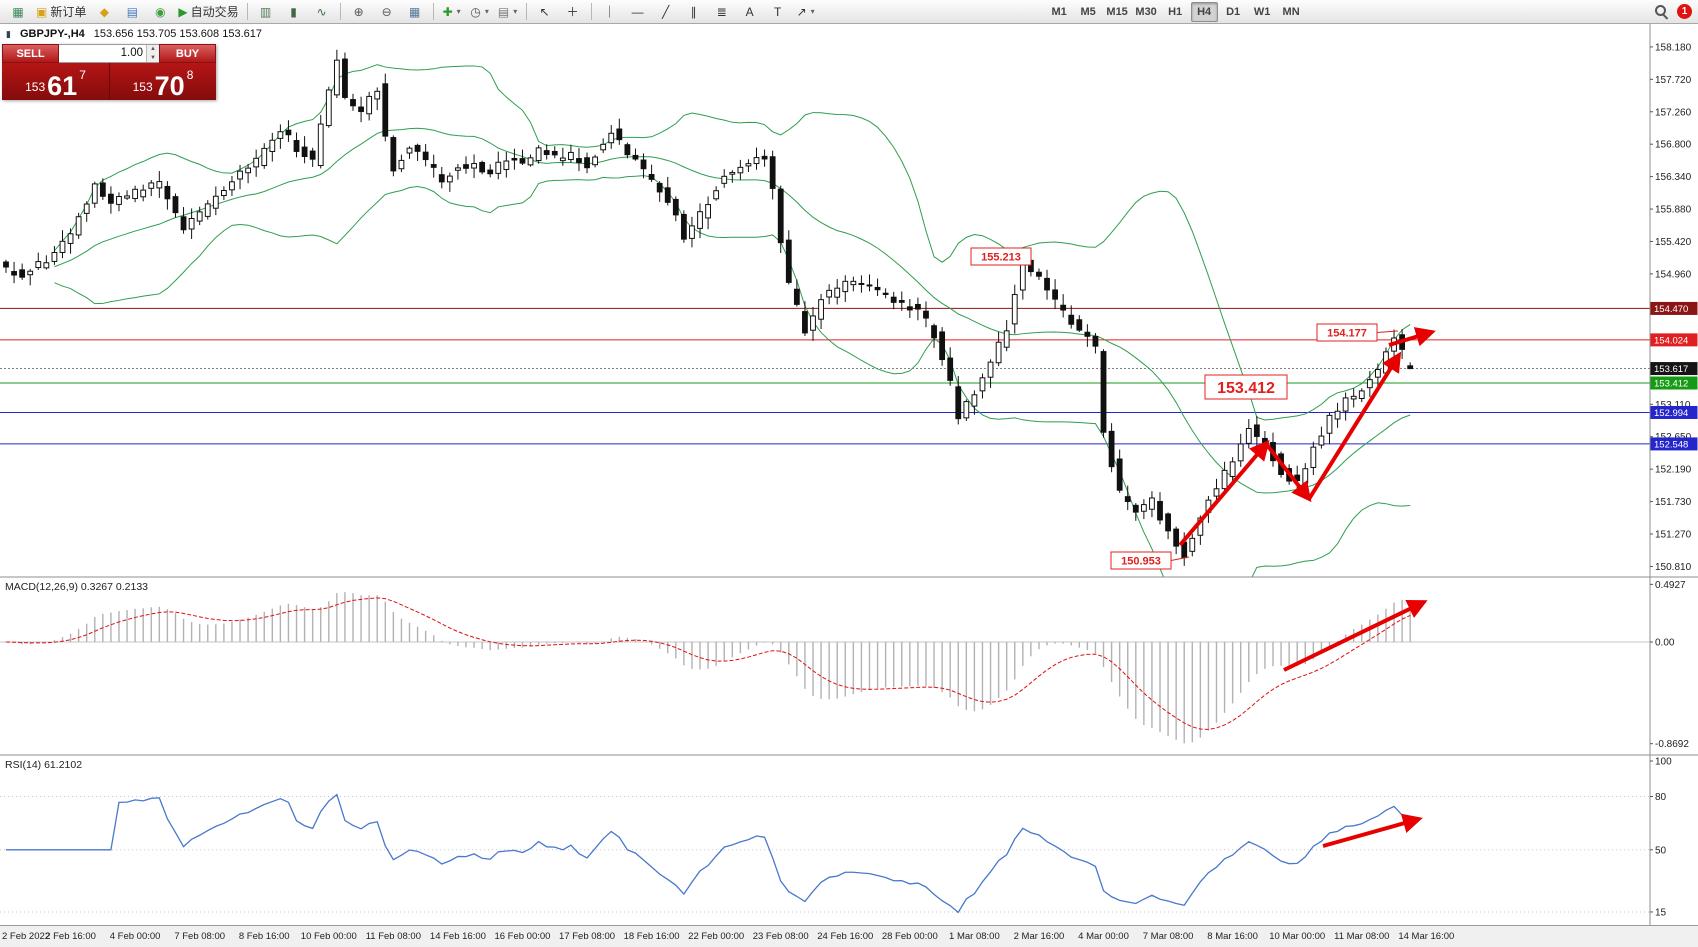  Describe the element at coordinates (1673, 502) in the screenshot. I see `svg-text: 151.730` at that location.